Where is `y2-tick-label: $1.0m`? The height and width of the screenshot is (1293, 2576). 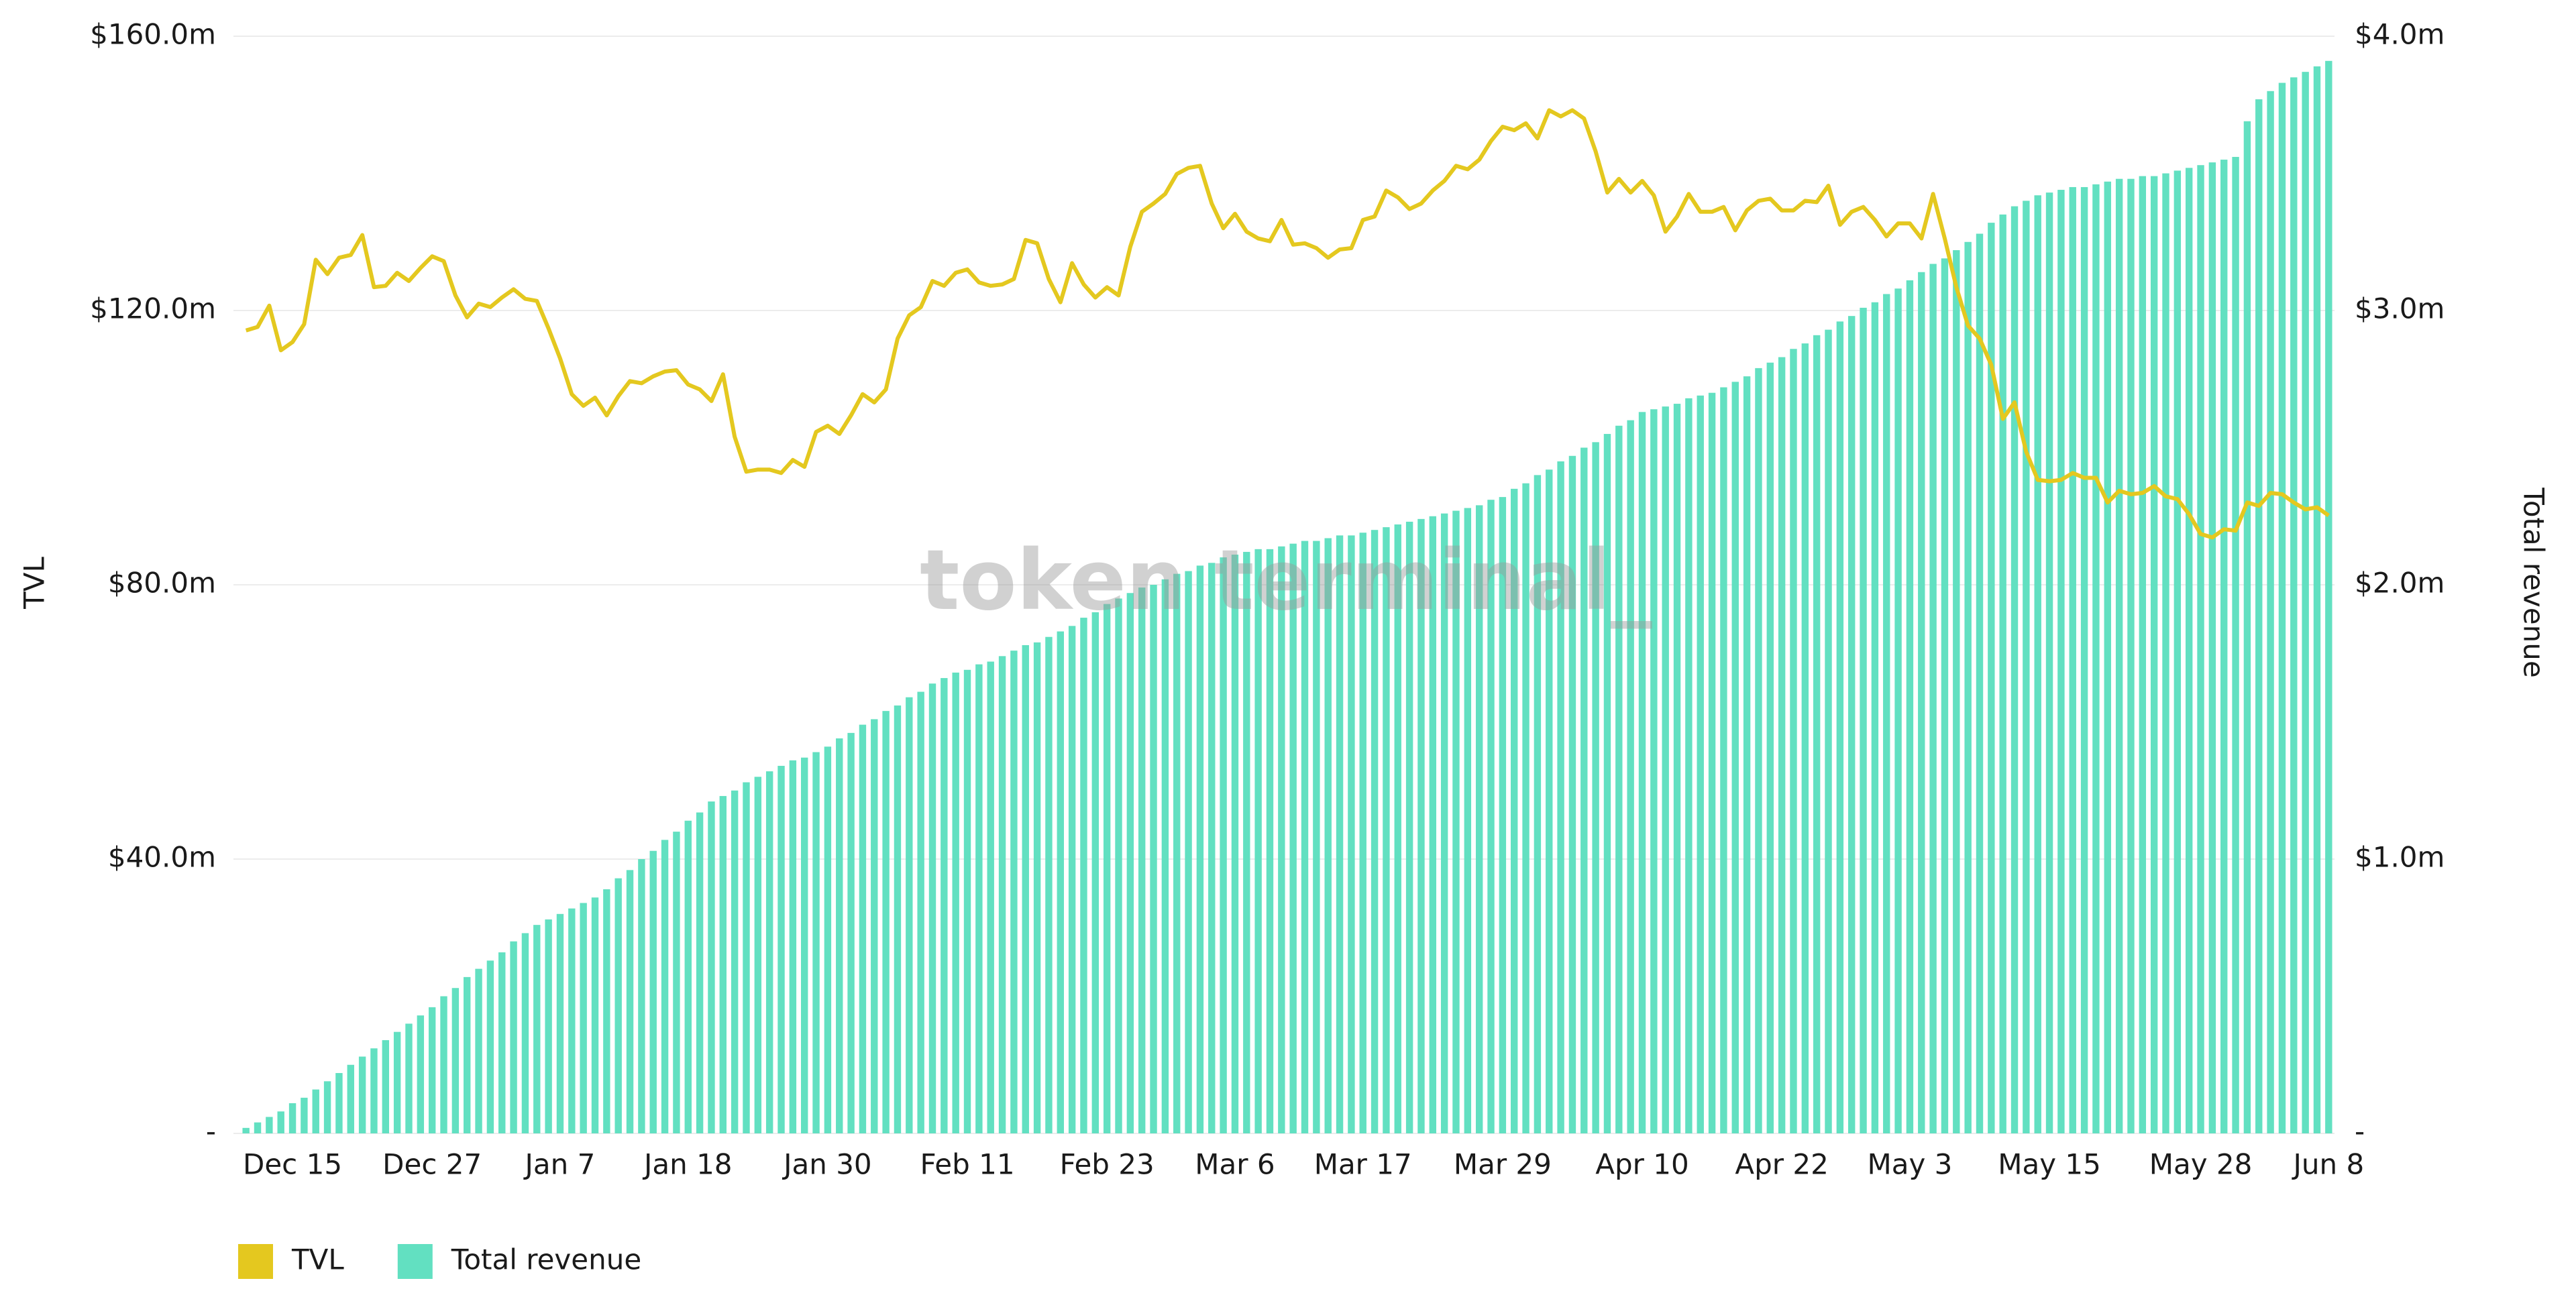 y2-tick-label: $1.0m is located at coordinates (2400, 857).